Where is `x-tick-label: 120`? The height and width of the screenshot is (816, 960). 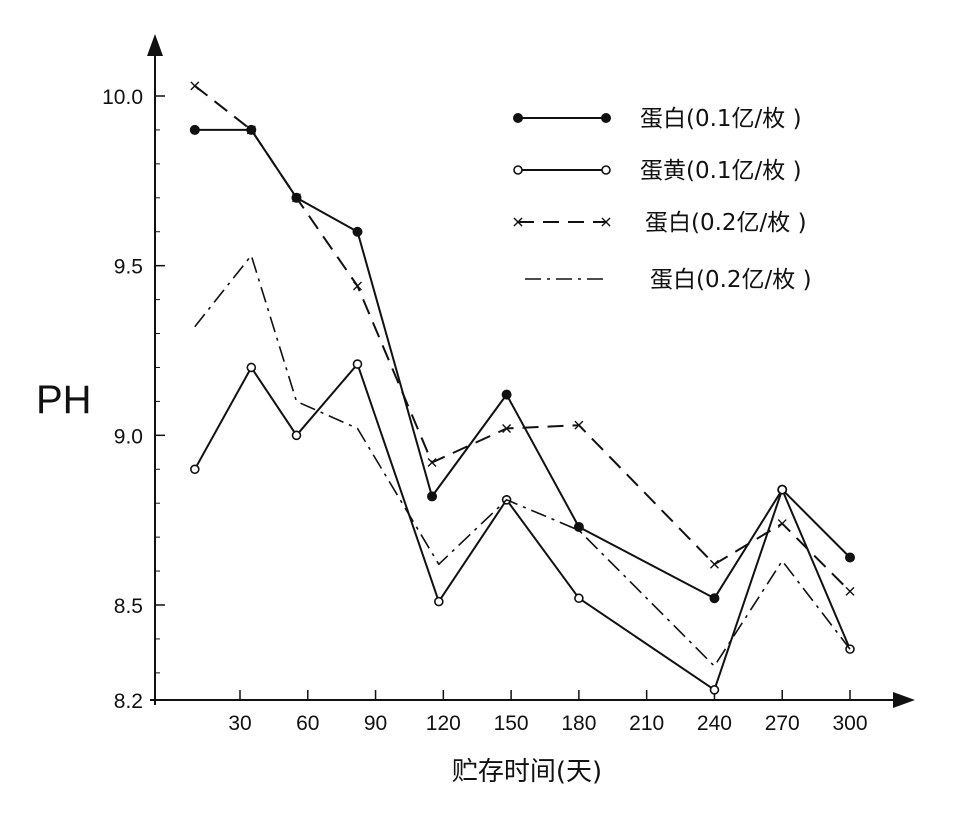
x-tick-label: 120 is located at coordinates (443, 723).